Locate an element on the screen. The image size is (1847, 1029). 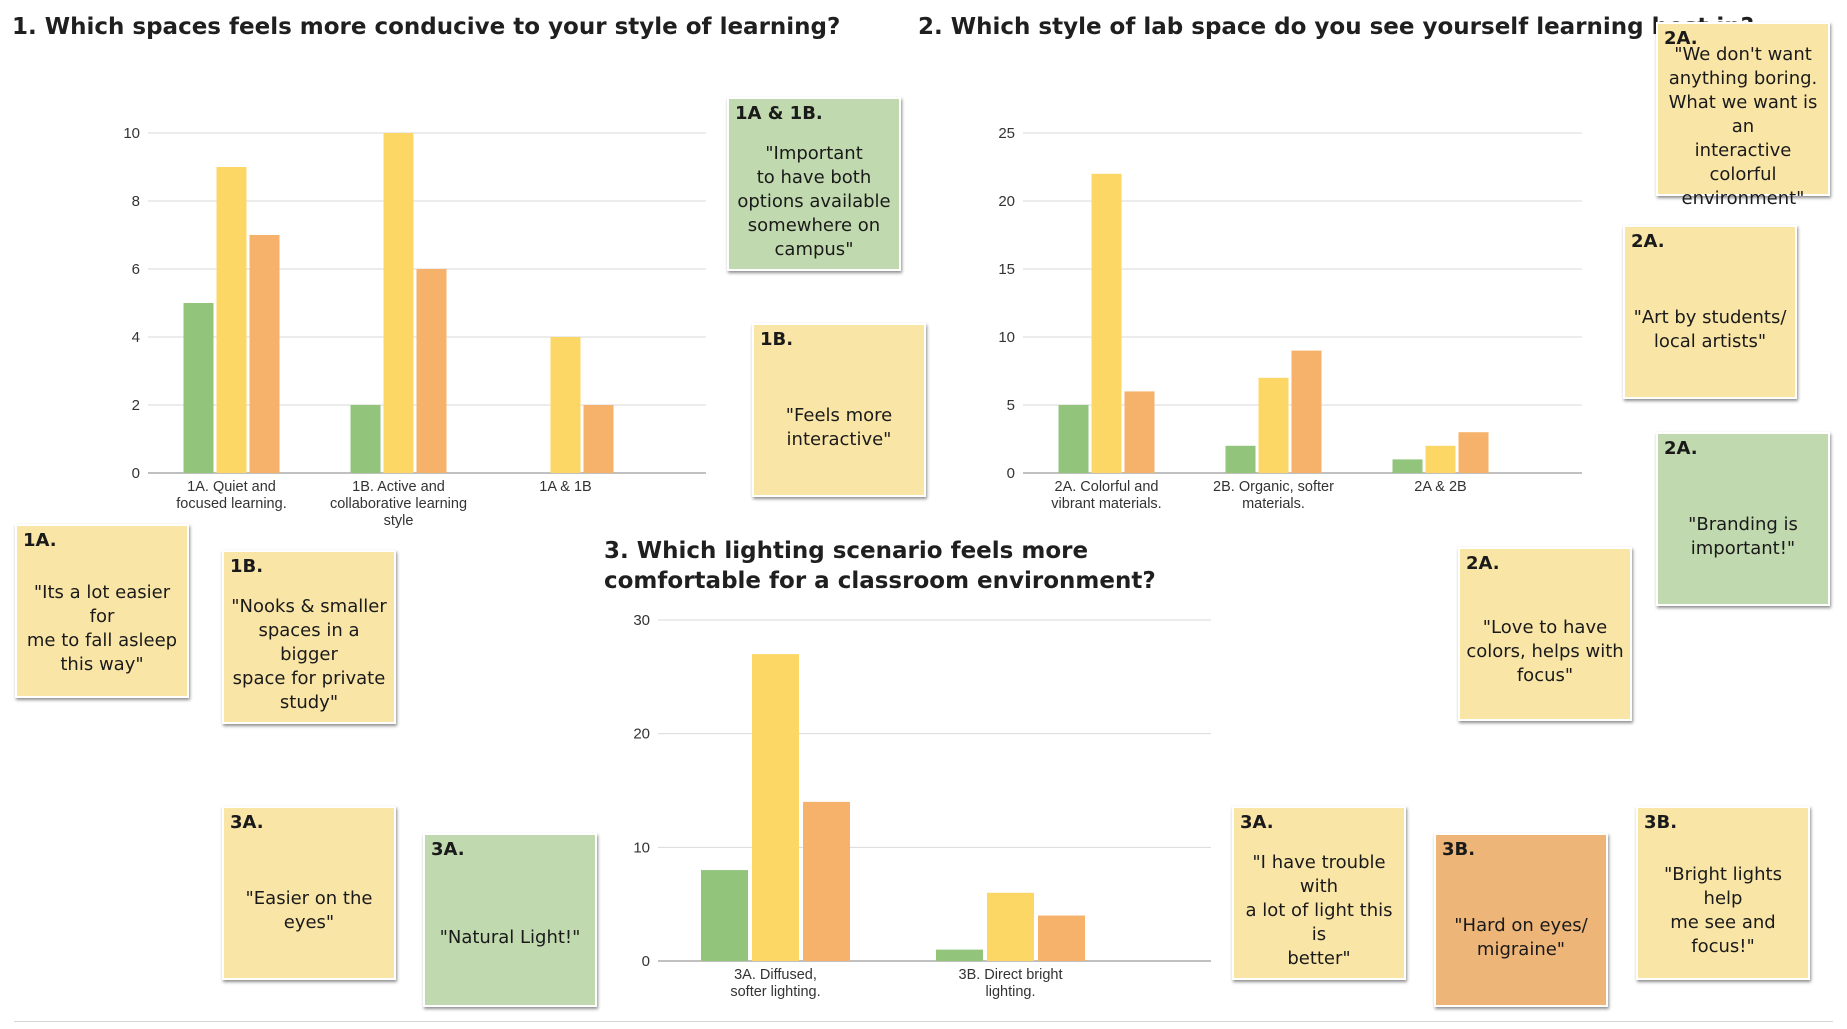
x-tick-label: 1B. Active and is located at coordinates (398, 487).